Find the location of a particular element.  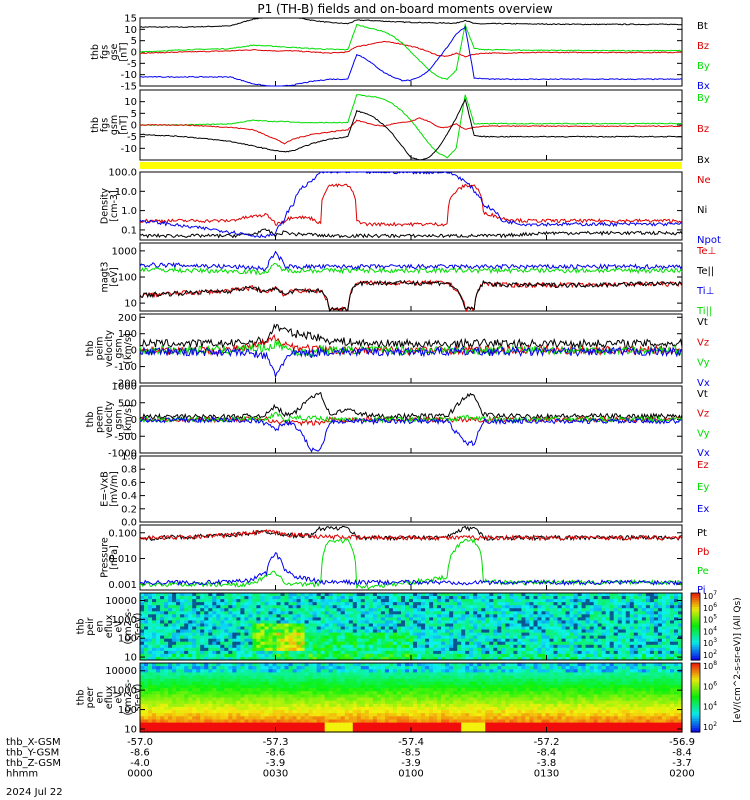

y-tick-label: -15 is located at coordinates (129, 87).